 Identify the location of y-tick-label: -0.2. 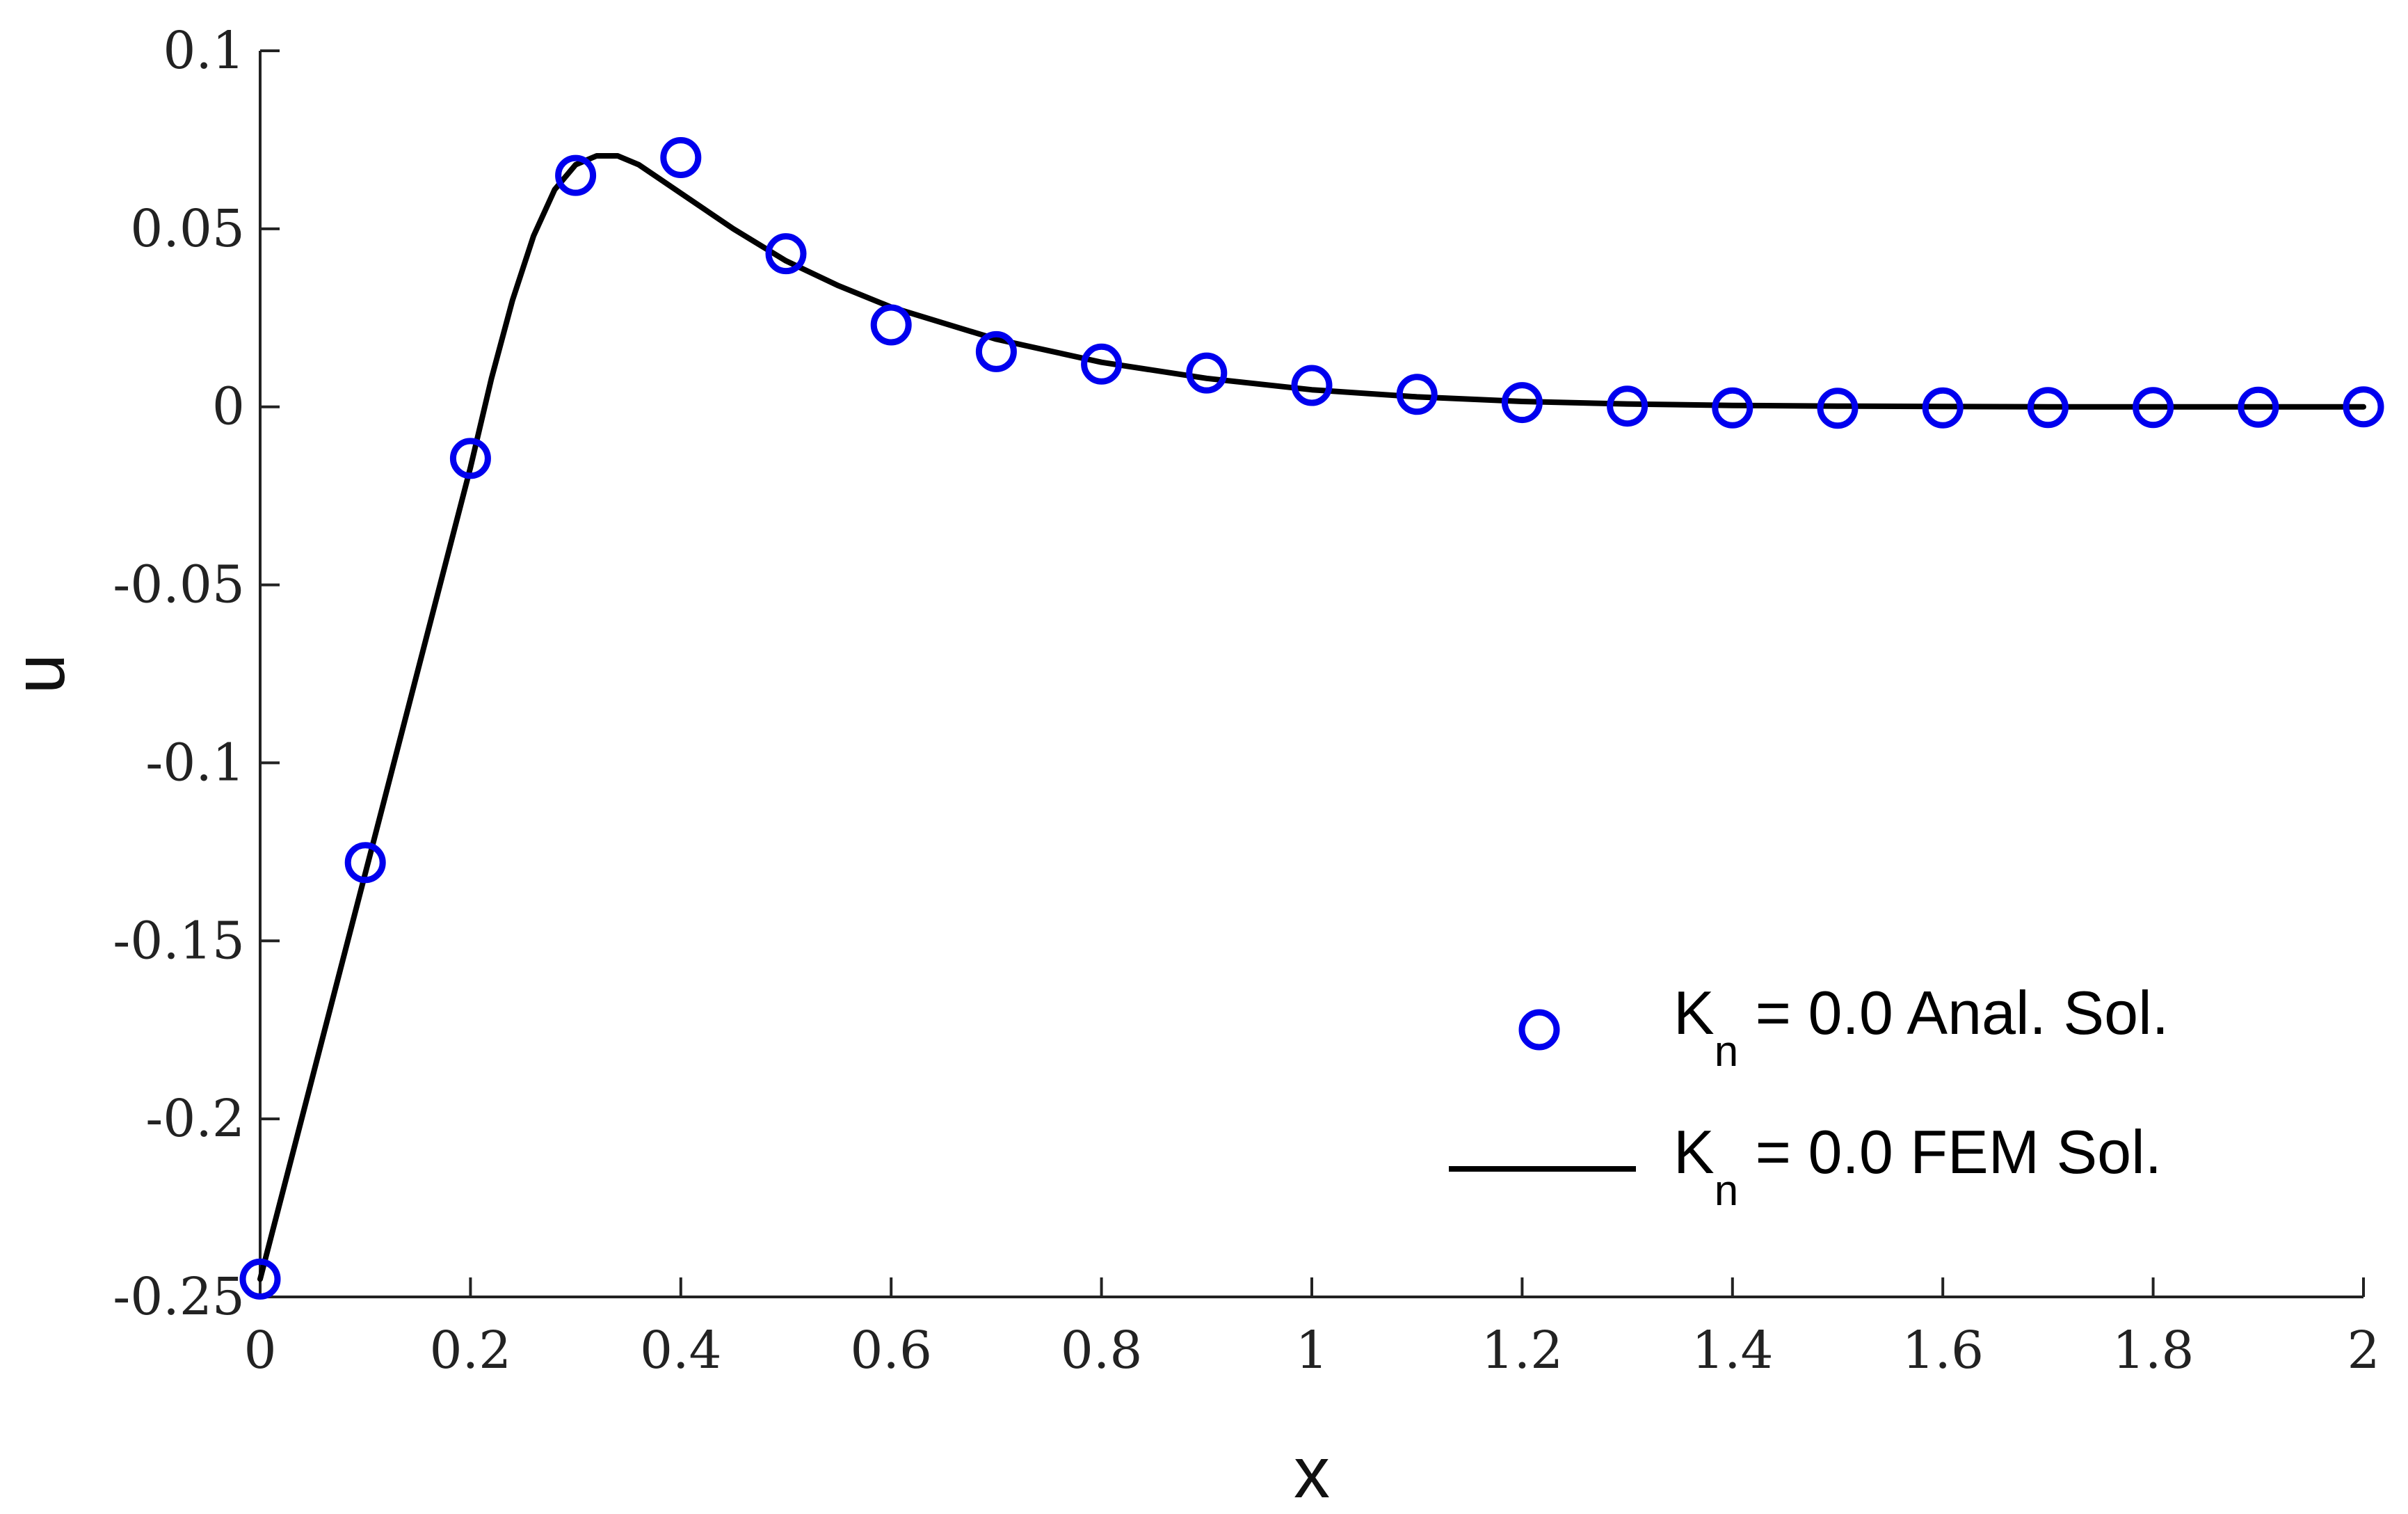
(195, 1119).